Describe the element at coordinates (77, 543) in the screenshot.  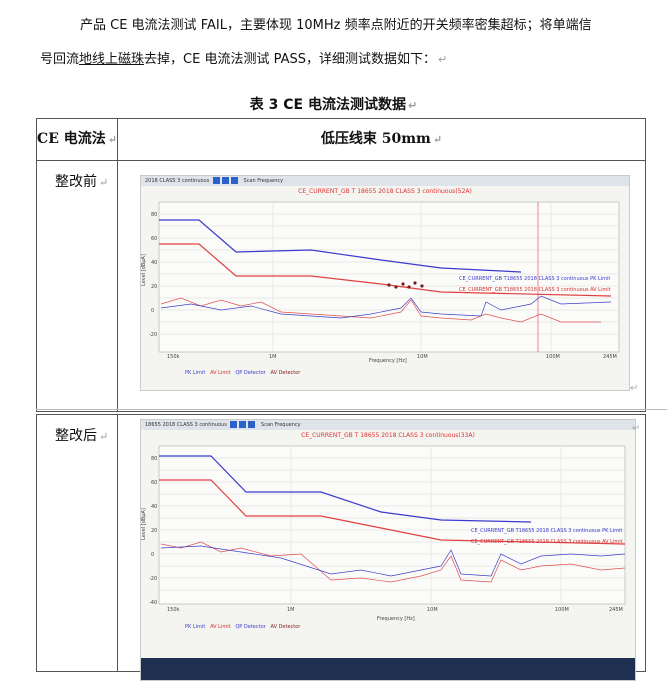
I see `row-label-after: 整改后 ↵` at that location.